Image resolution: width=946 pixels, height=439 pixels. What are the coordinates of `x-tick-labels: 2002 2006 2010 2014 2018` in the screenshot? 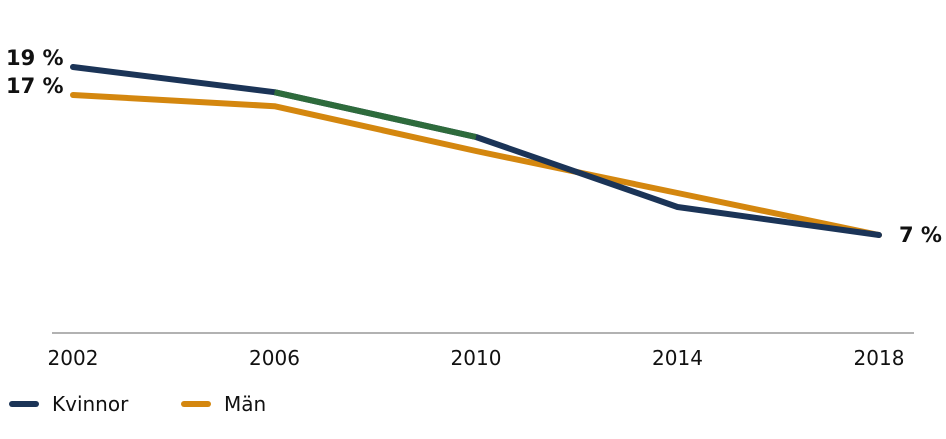 It's located at (476, 358).